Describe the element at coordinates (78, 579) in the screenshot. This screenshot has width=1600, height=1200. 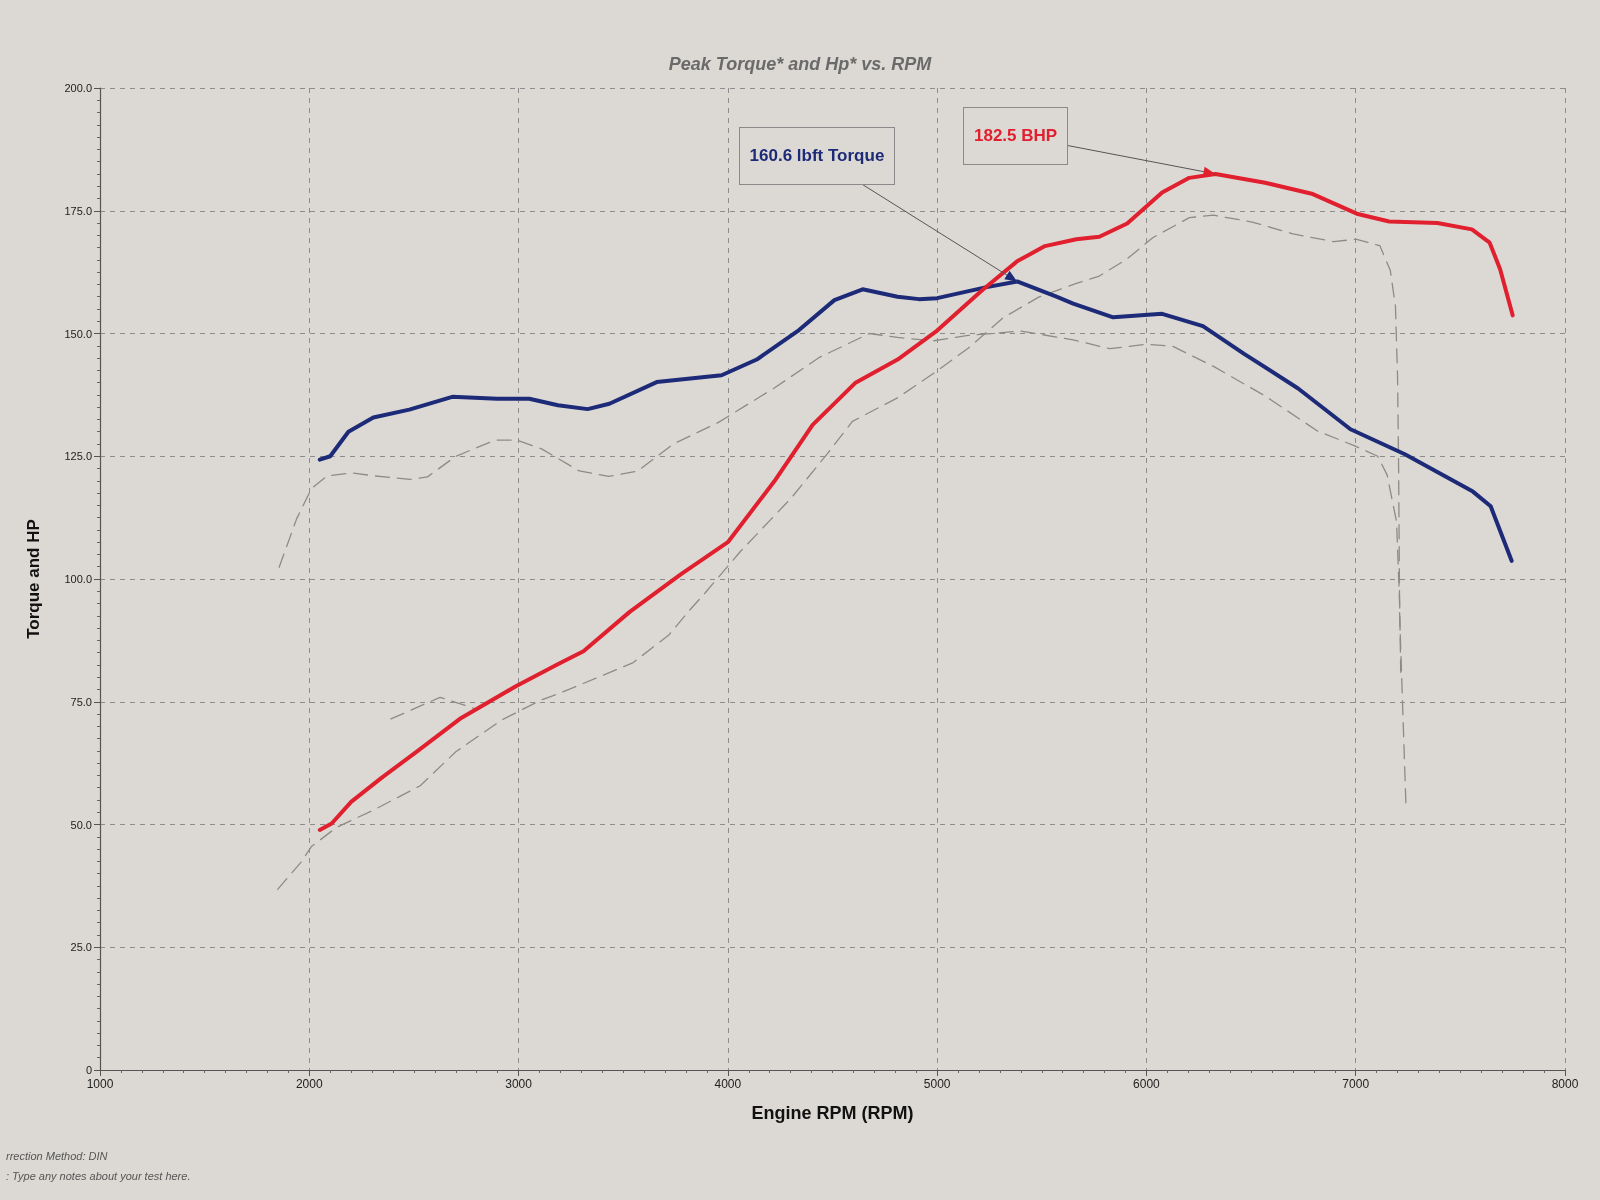
I see `y-tick-label: 100.0` at that location.